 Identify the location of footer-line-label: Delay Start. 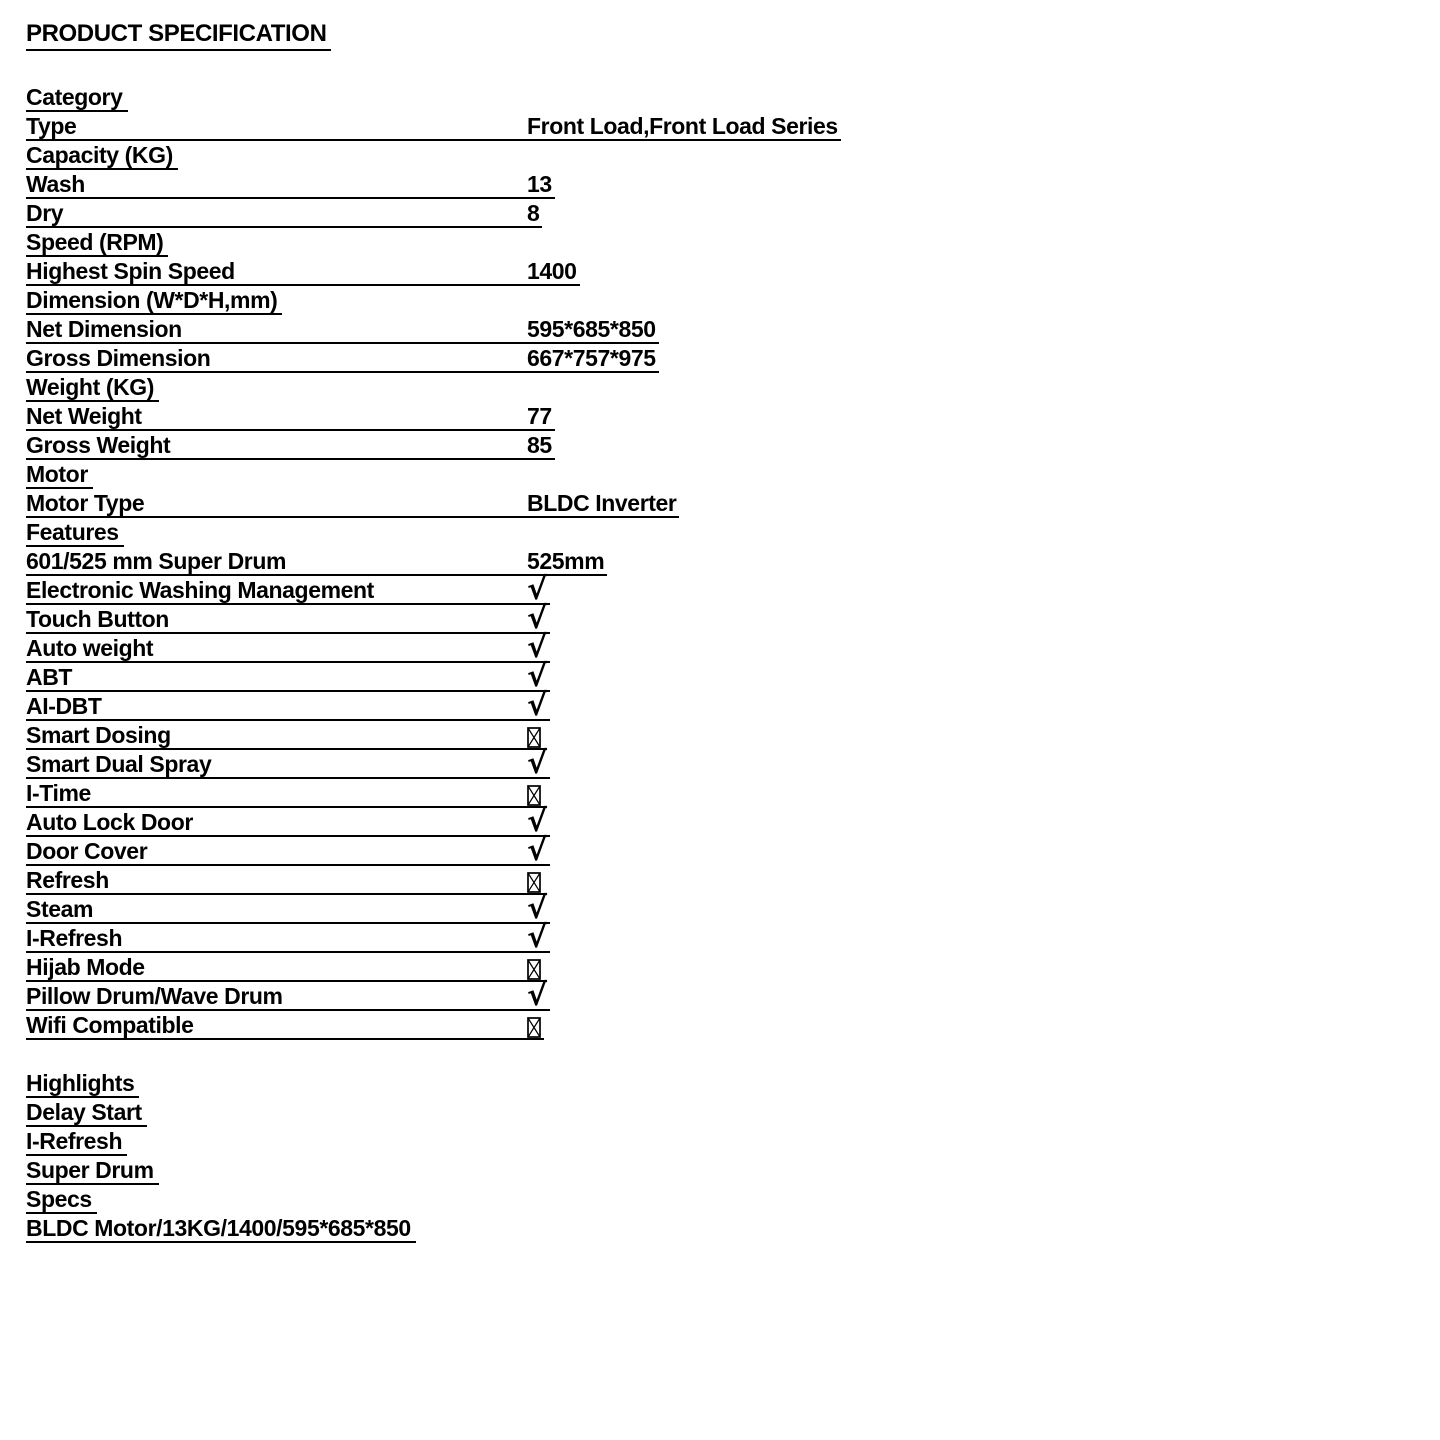
(84, 1112).